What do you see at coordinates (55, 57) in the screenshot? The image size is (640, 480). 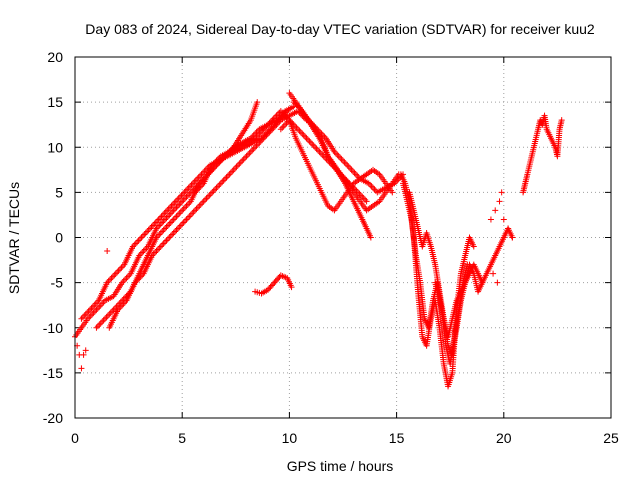 I see `y-tick-label: 20` at bounding box center [55, 57].